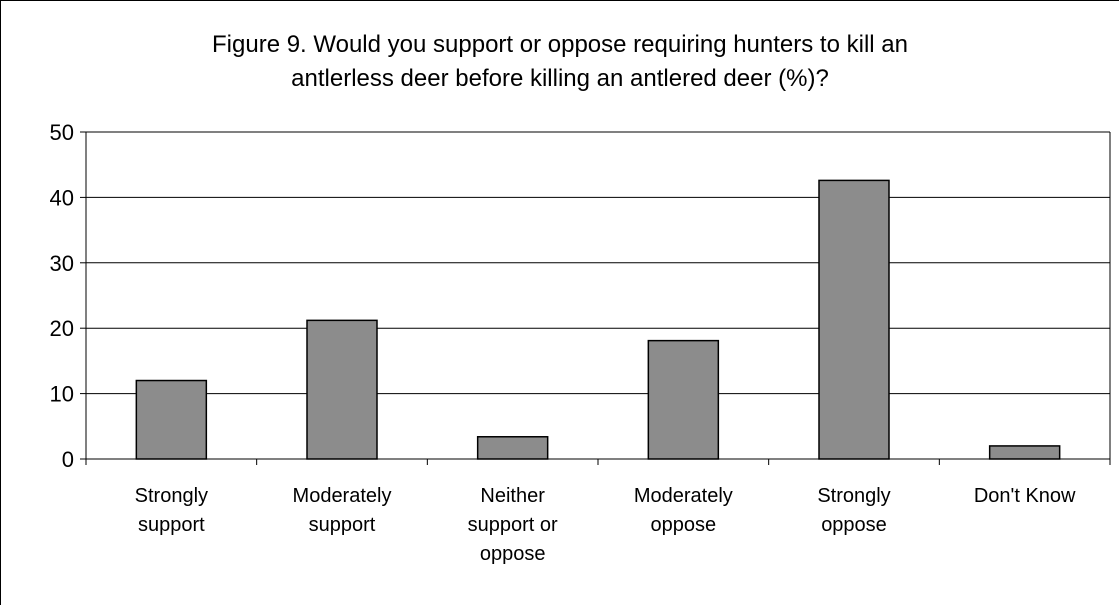 This screenshot has height=606, width=1120. Describe the element at coordinates (62, 328) in the screenshot. I see `y-tick-label: 20` at that location.